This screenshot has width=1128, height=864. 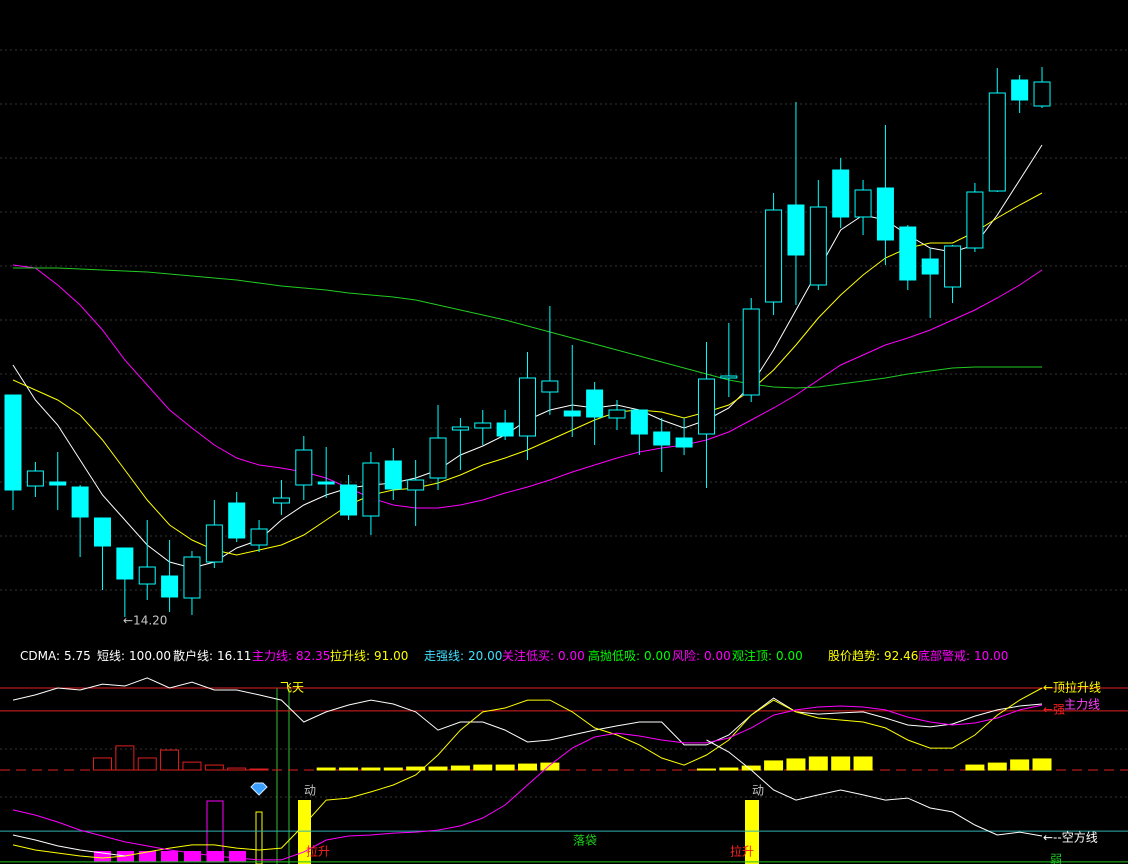 I want to click on readout-value: 92.46, so click(x=901, y=656).